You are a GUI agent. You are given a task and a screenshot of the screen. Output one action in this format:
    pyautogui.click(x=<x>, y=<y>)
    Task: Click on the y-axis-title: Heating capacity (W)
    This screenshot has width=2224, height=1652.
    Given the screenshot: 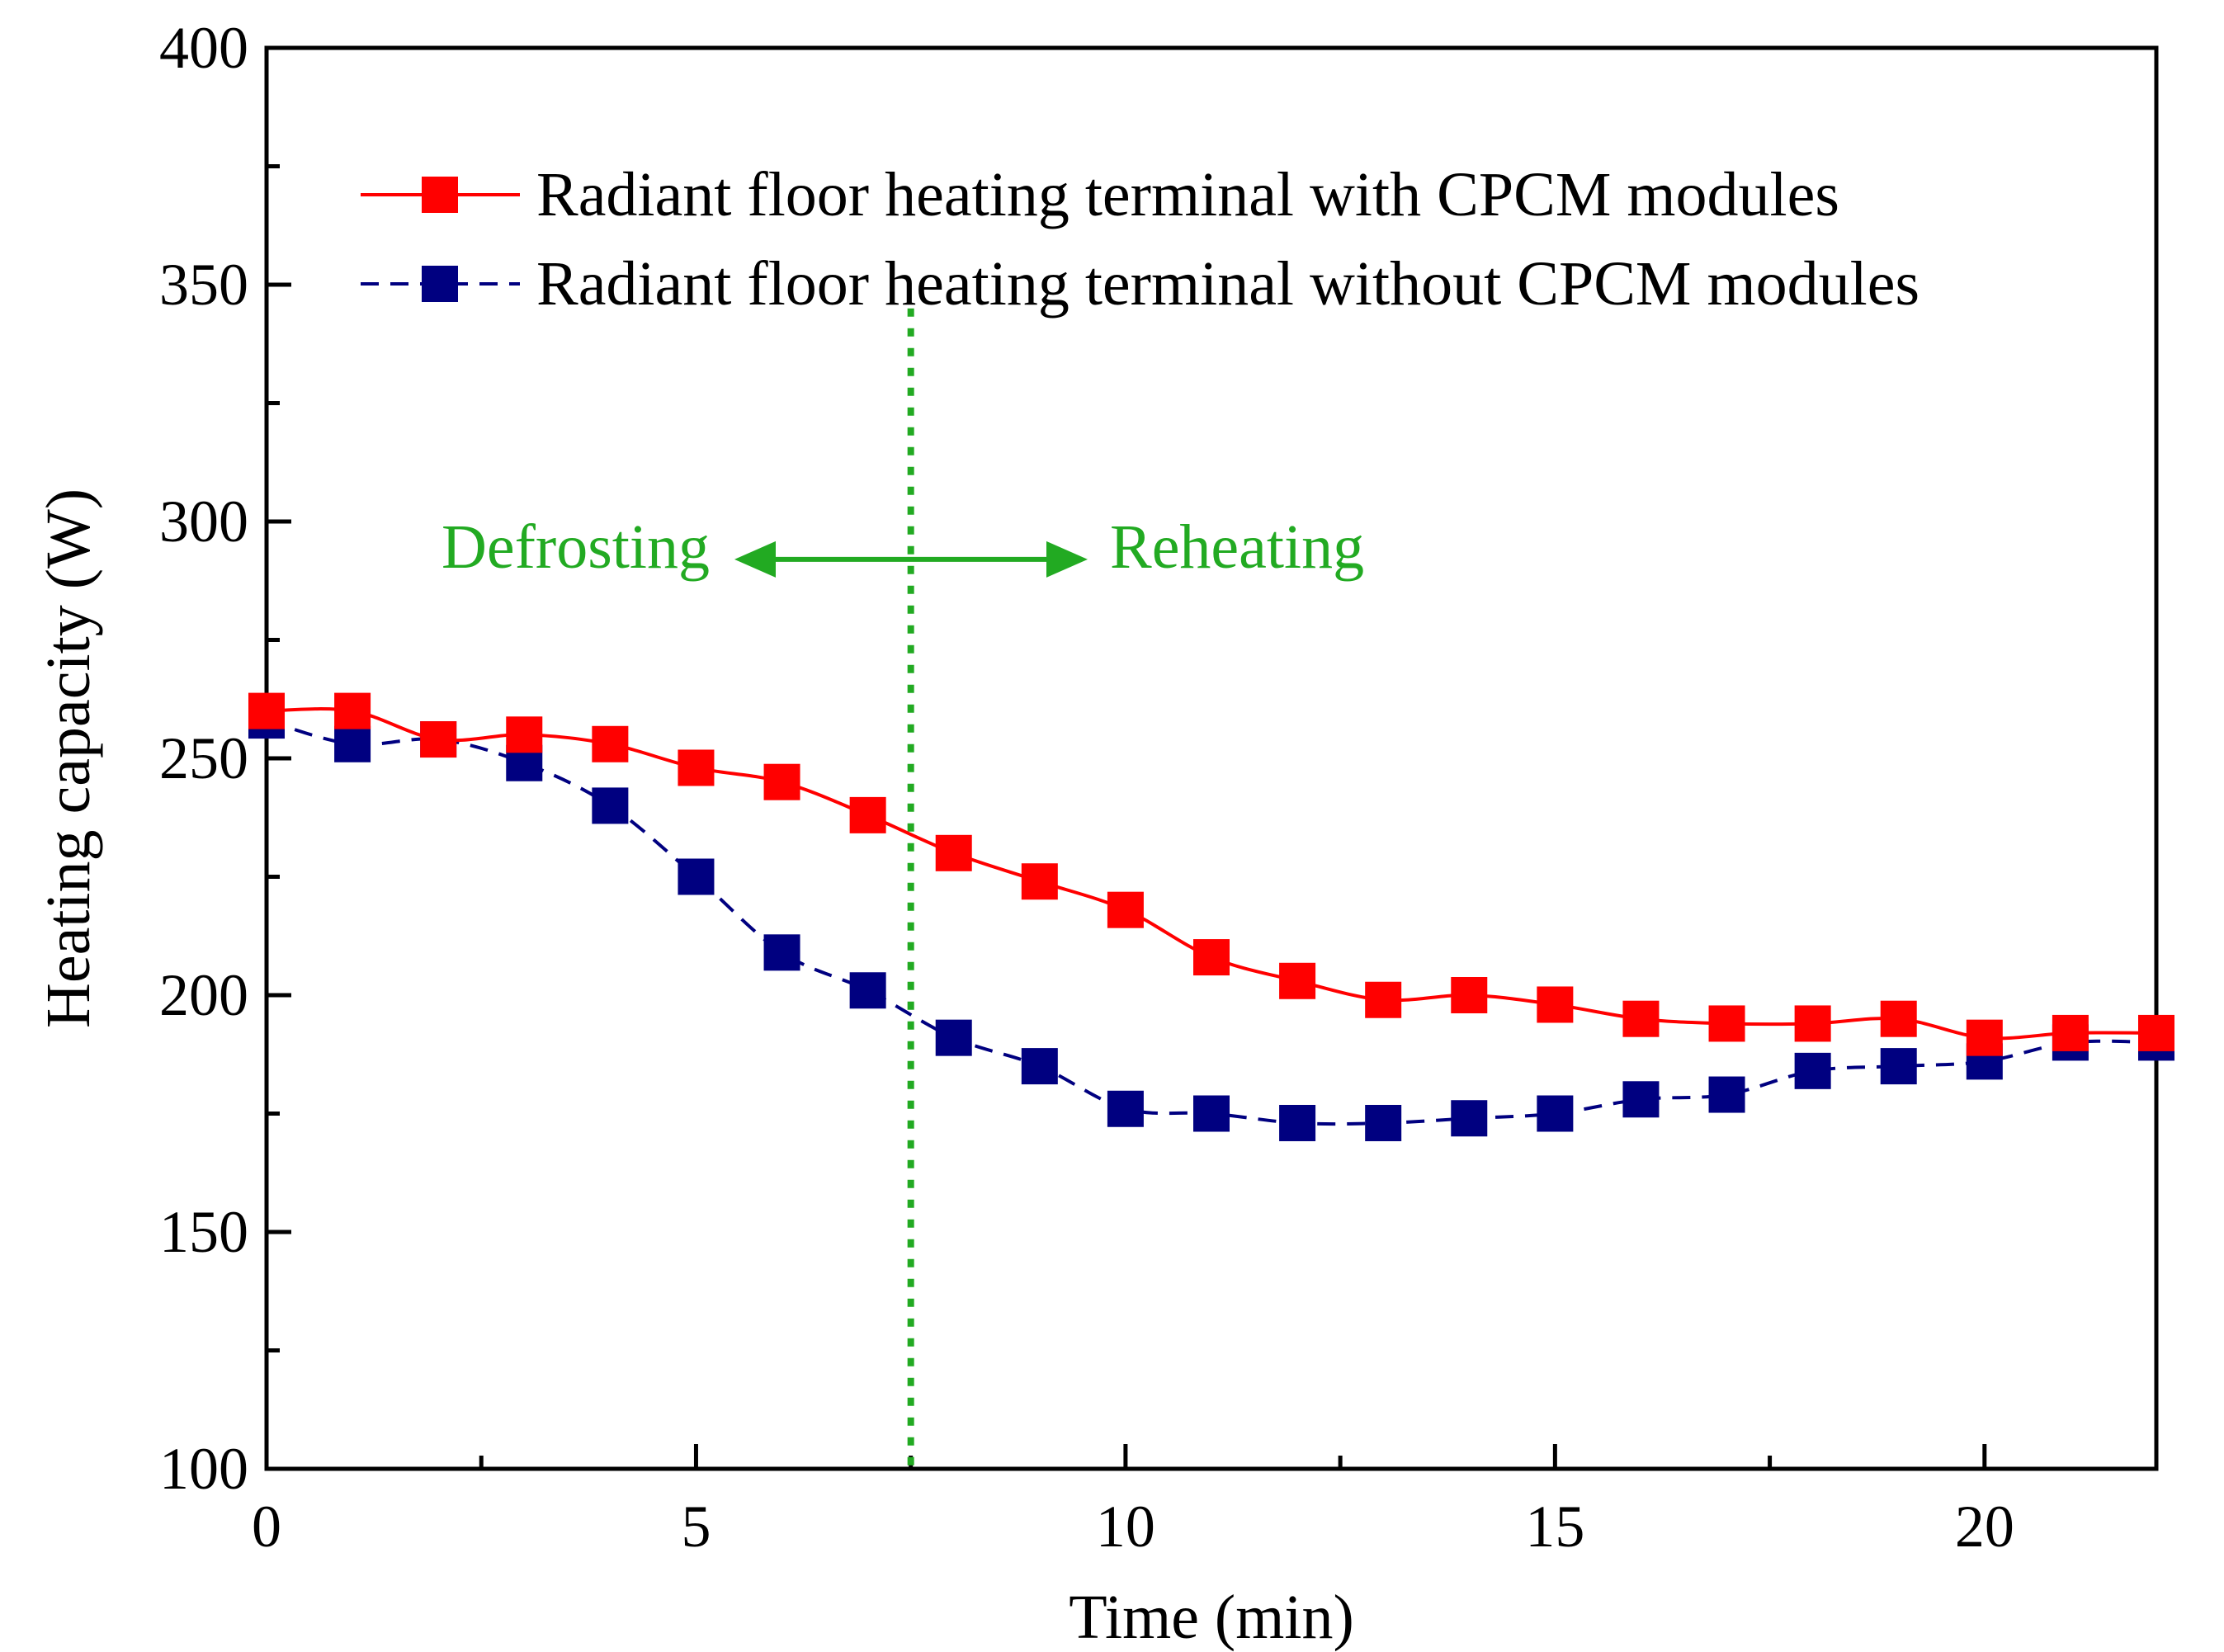 What is the action you would take?
    pyautogui.click(x=68, y=759)
    